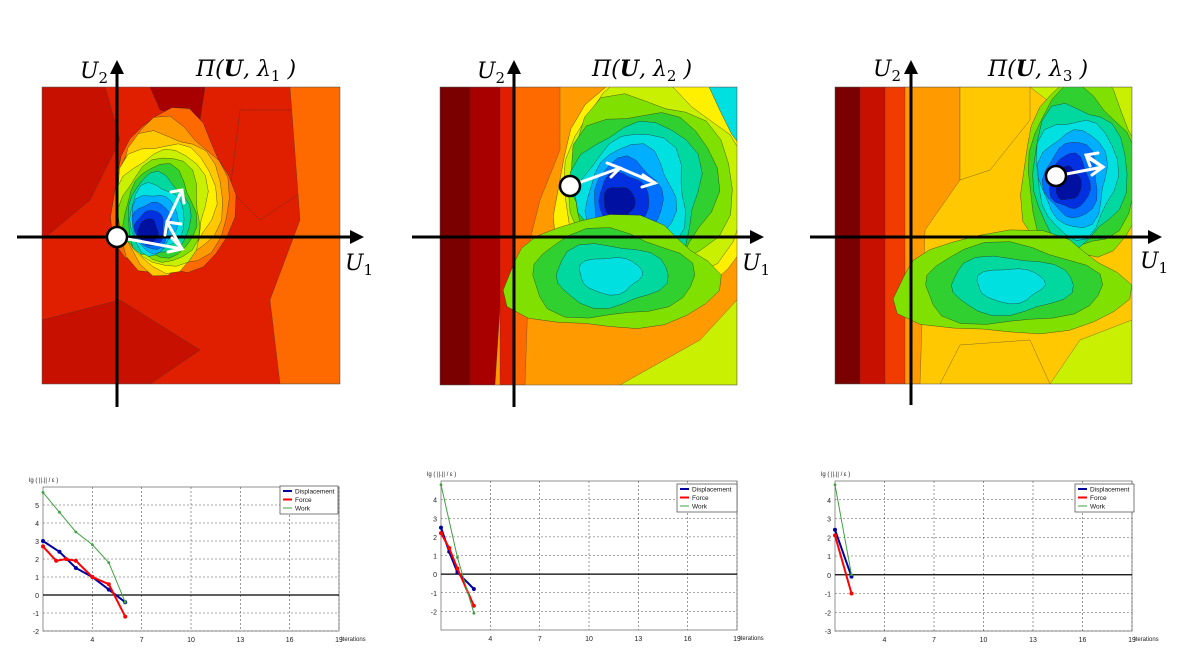 The height and width of the screenshot is (667, 1181). Describe the element at coordinates (843, 564) in the screenshot. I see `series-line-force` at that location.